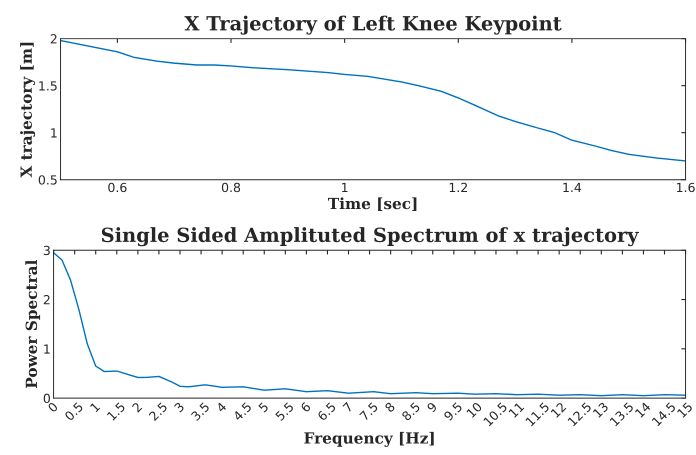 The height and width of the screenshot is (455, 696). Describe the element at coordinates (458, 187) in the screenshot. I see `x-tick-label: 1.2` at that location.